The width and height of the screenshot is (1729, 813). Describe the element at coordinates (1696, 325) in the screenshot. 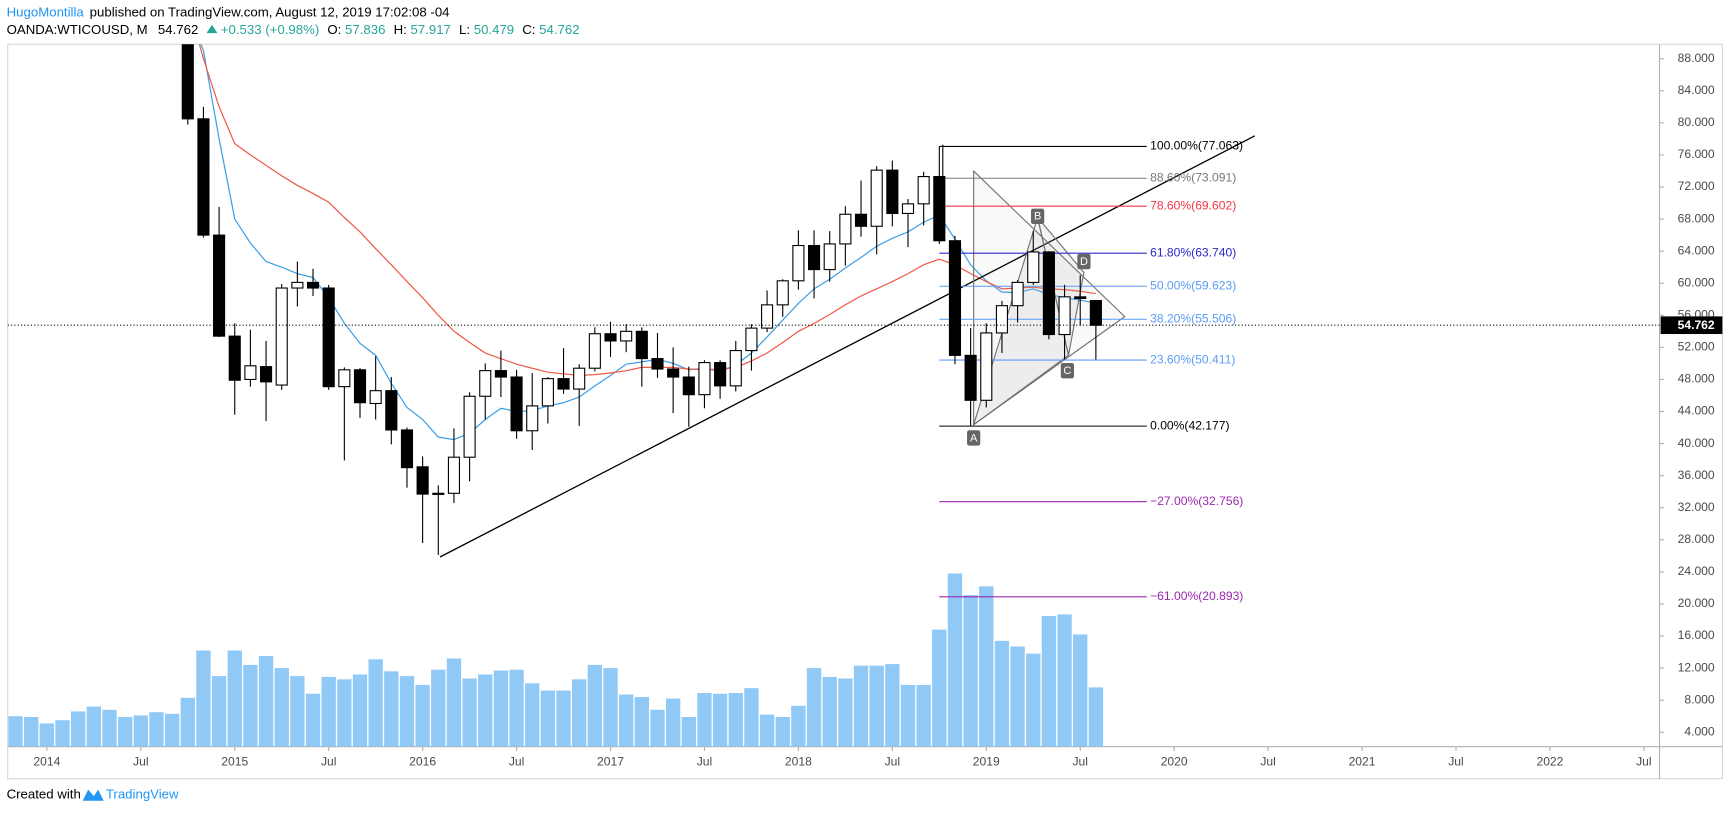

I see `last-price-label: 54.762` at that location.